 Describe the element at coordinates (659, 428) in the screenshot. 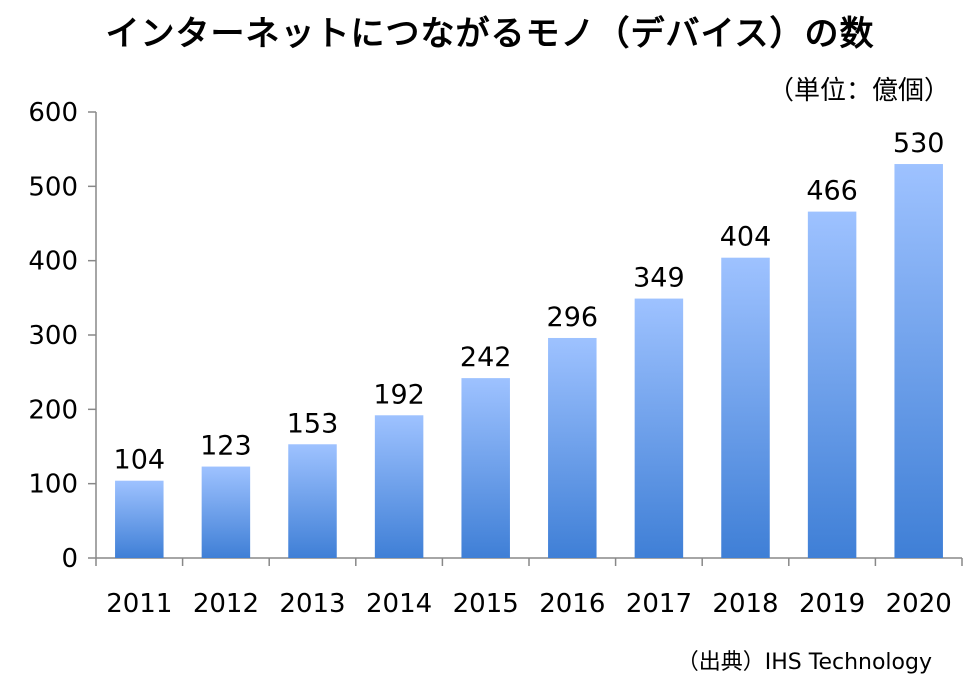

I see `bar-2017` at that location.